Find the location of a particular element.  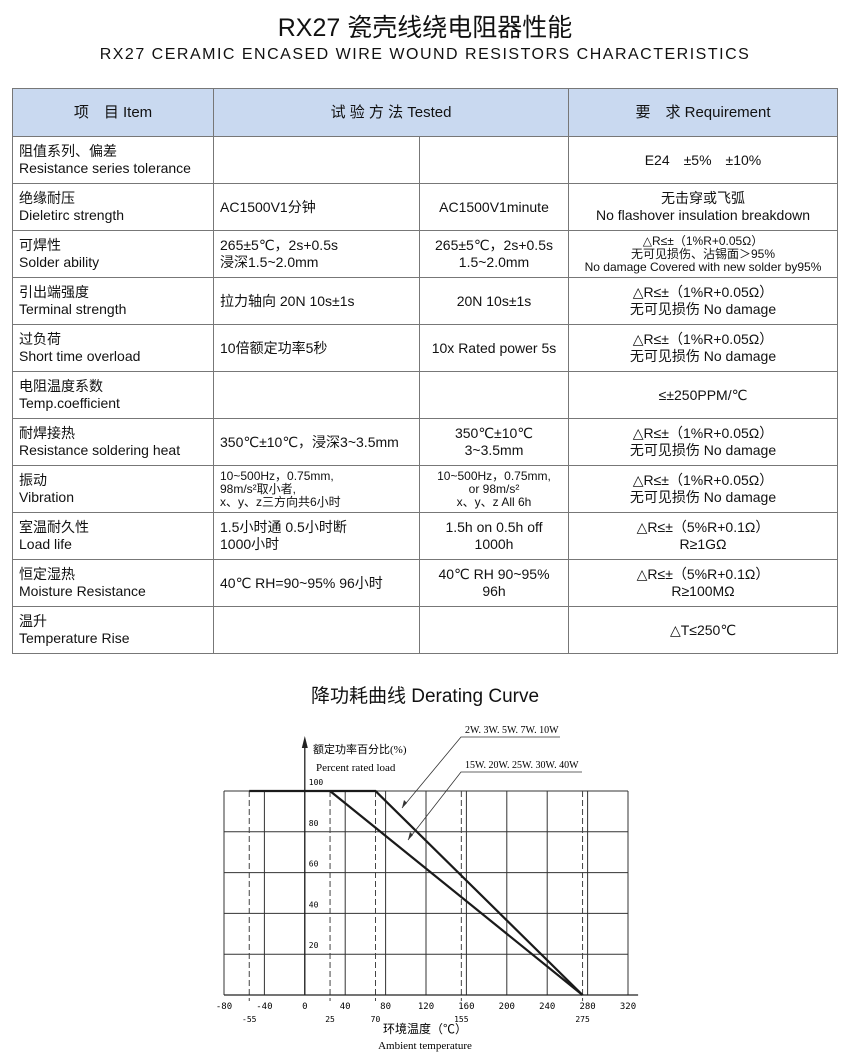

cell-req: 无击穿或飞弧 No flashover insulation breakdown is located at coordinates (703, 207).